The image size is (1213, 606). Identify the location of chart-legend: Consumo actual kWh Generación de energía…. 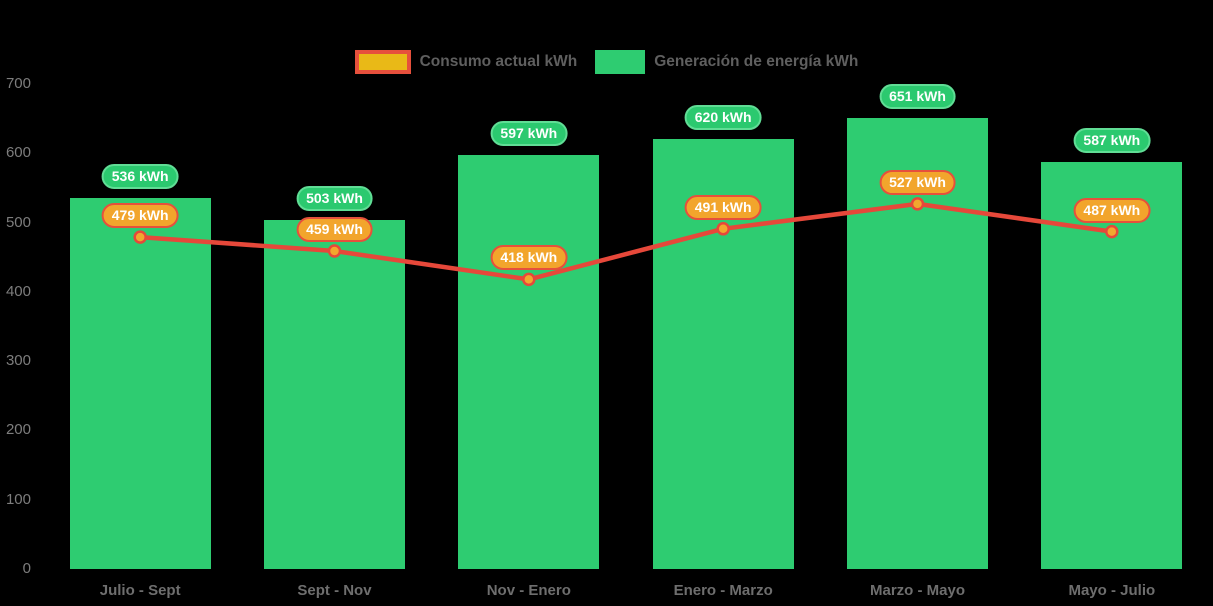
(606, 62).